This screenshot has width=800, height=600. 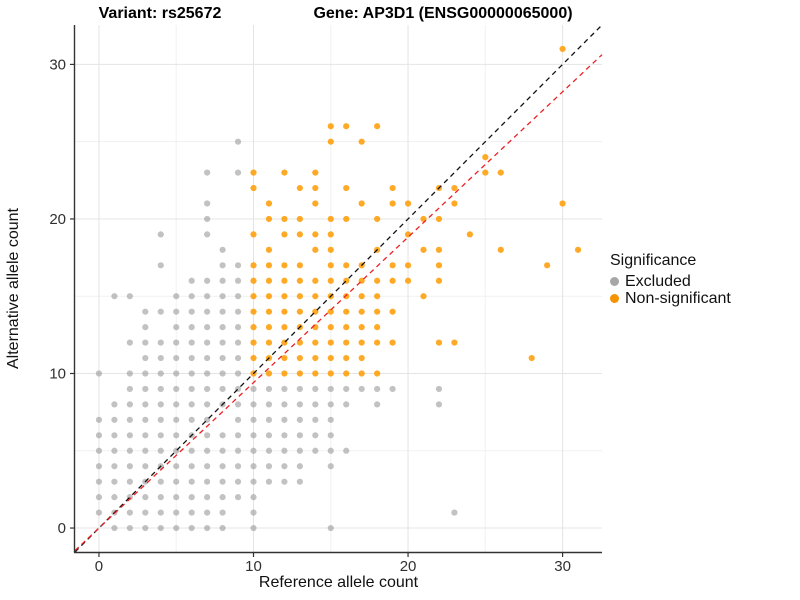 I want to click on legend-item-nonsignificant: Non-significant, so click(x=670, y=298).